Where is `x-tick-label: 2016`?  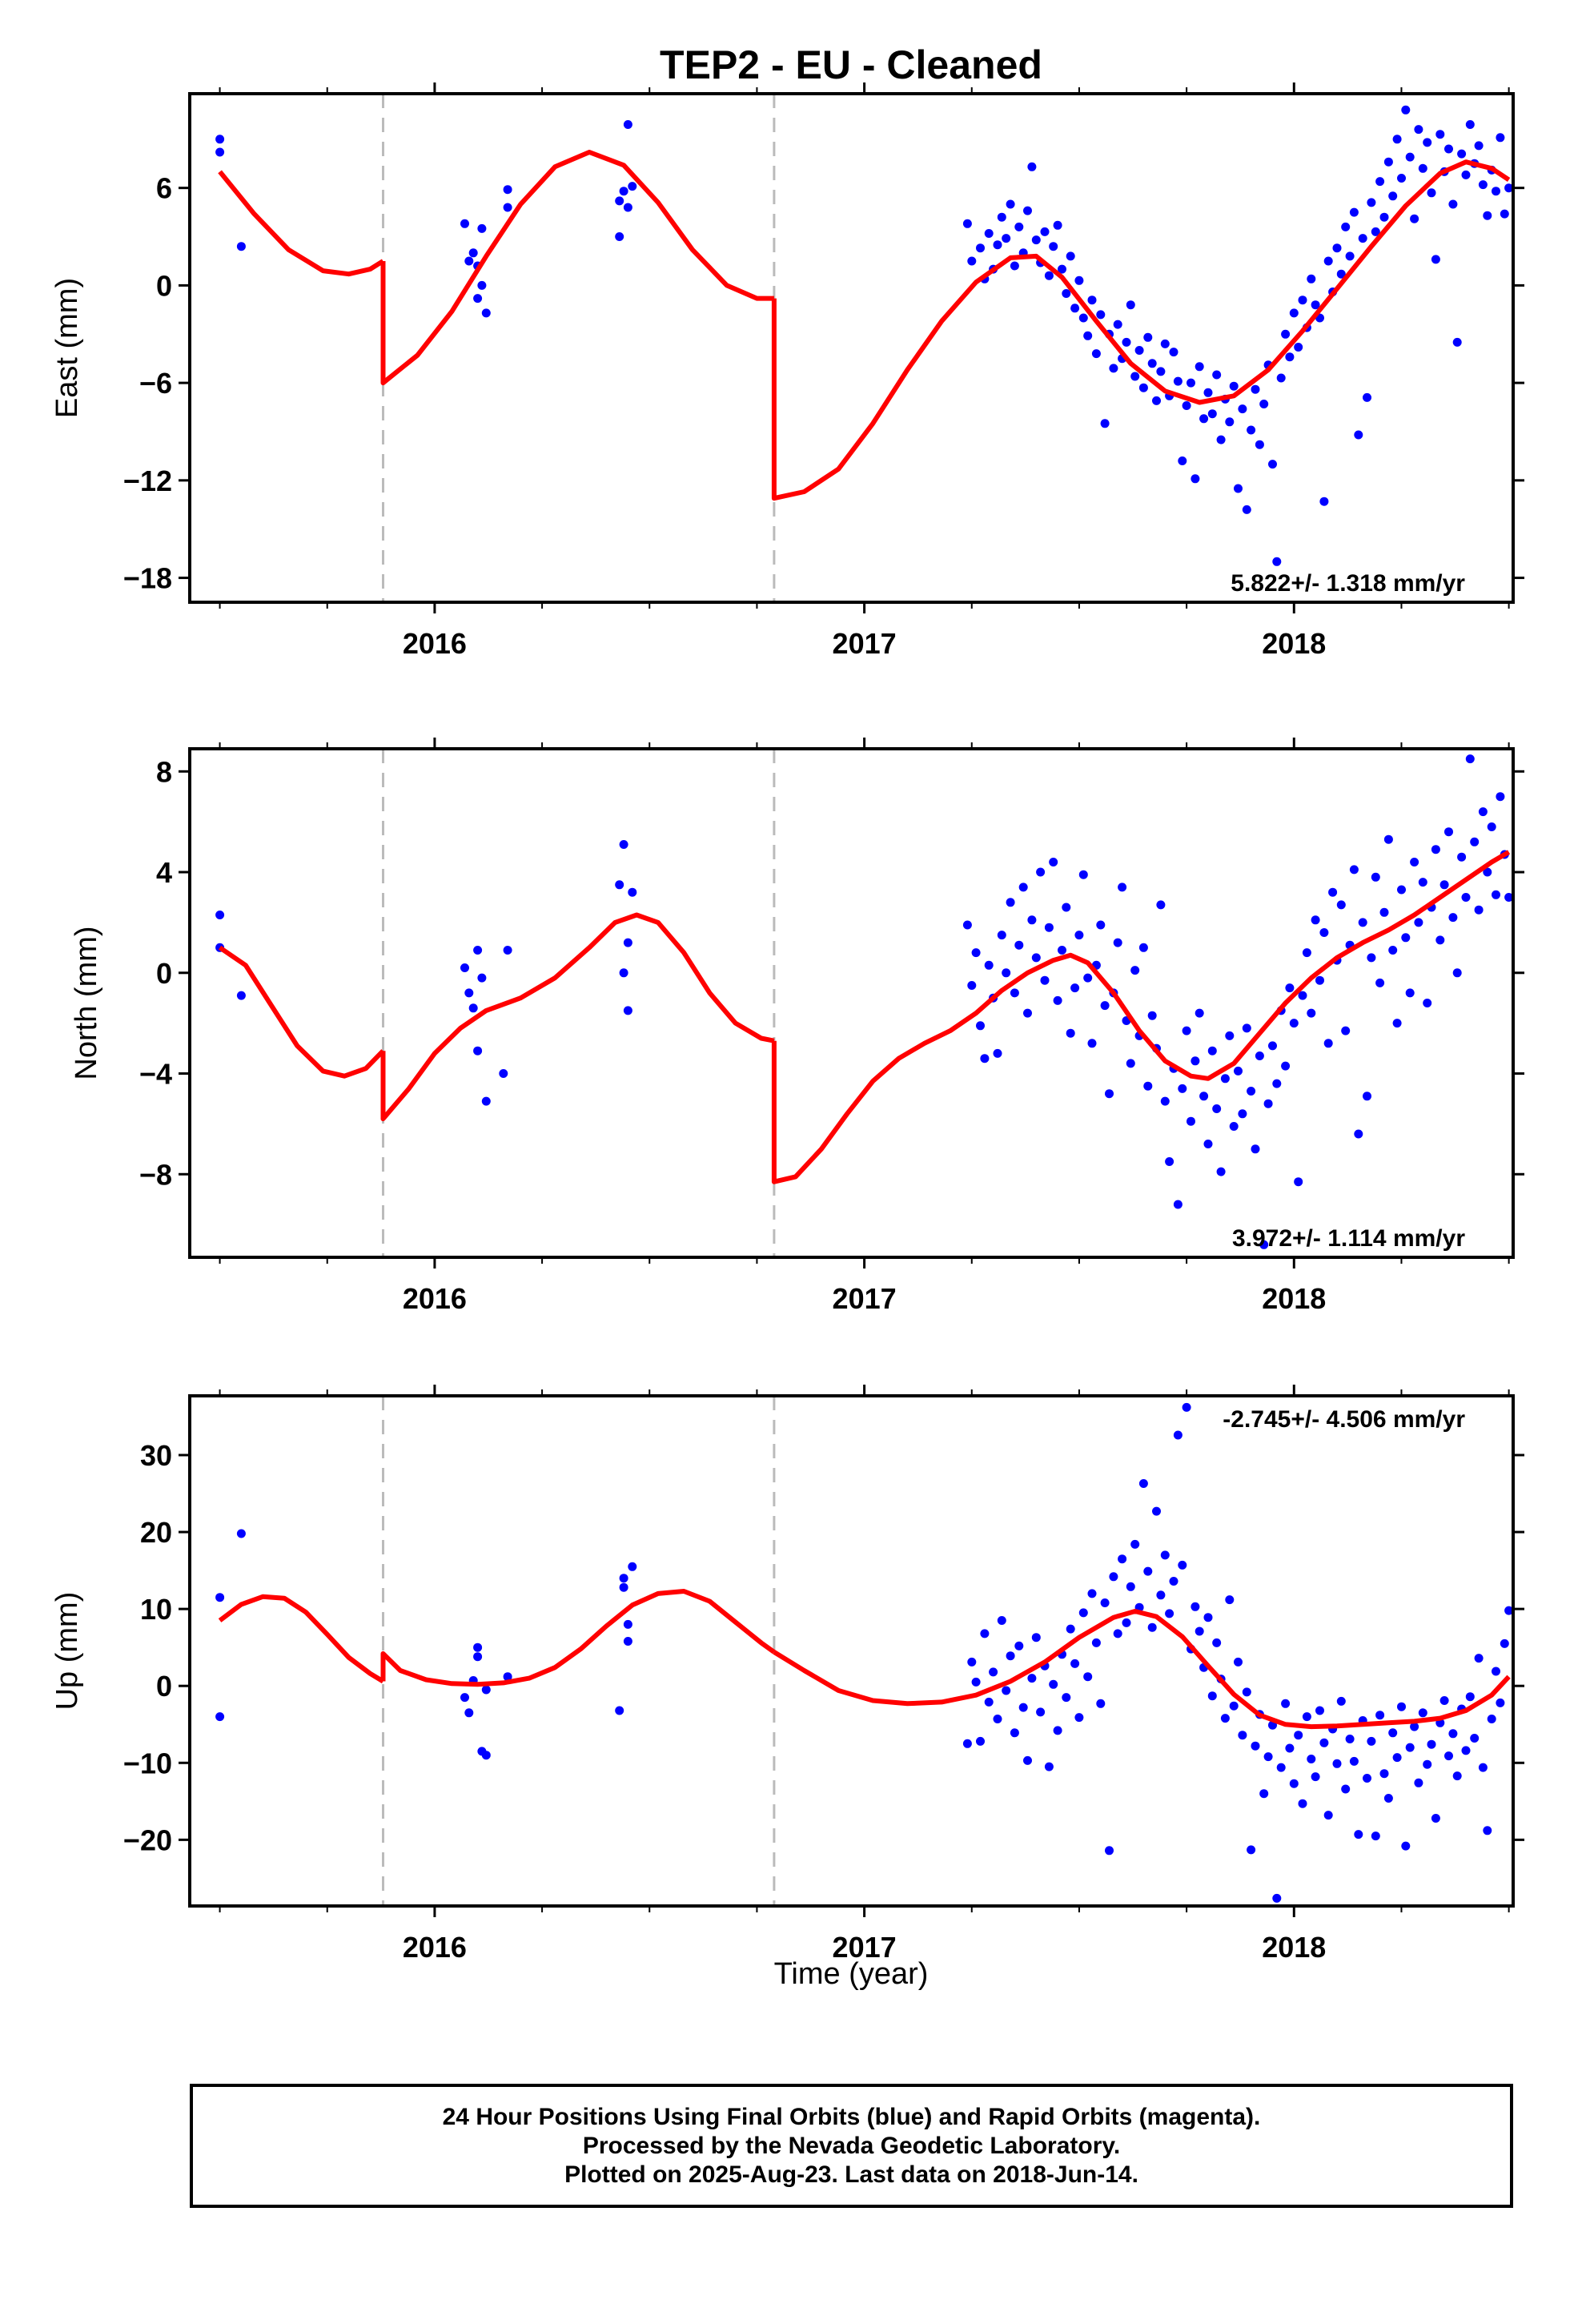
x-tick-label: 2016 is located at coordinates (435, 644).